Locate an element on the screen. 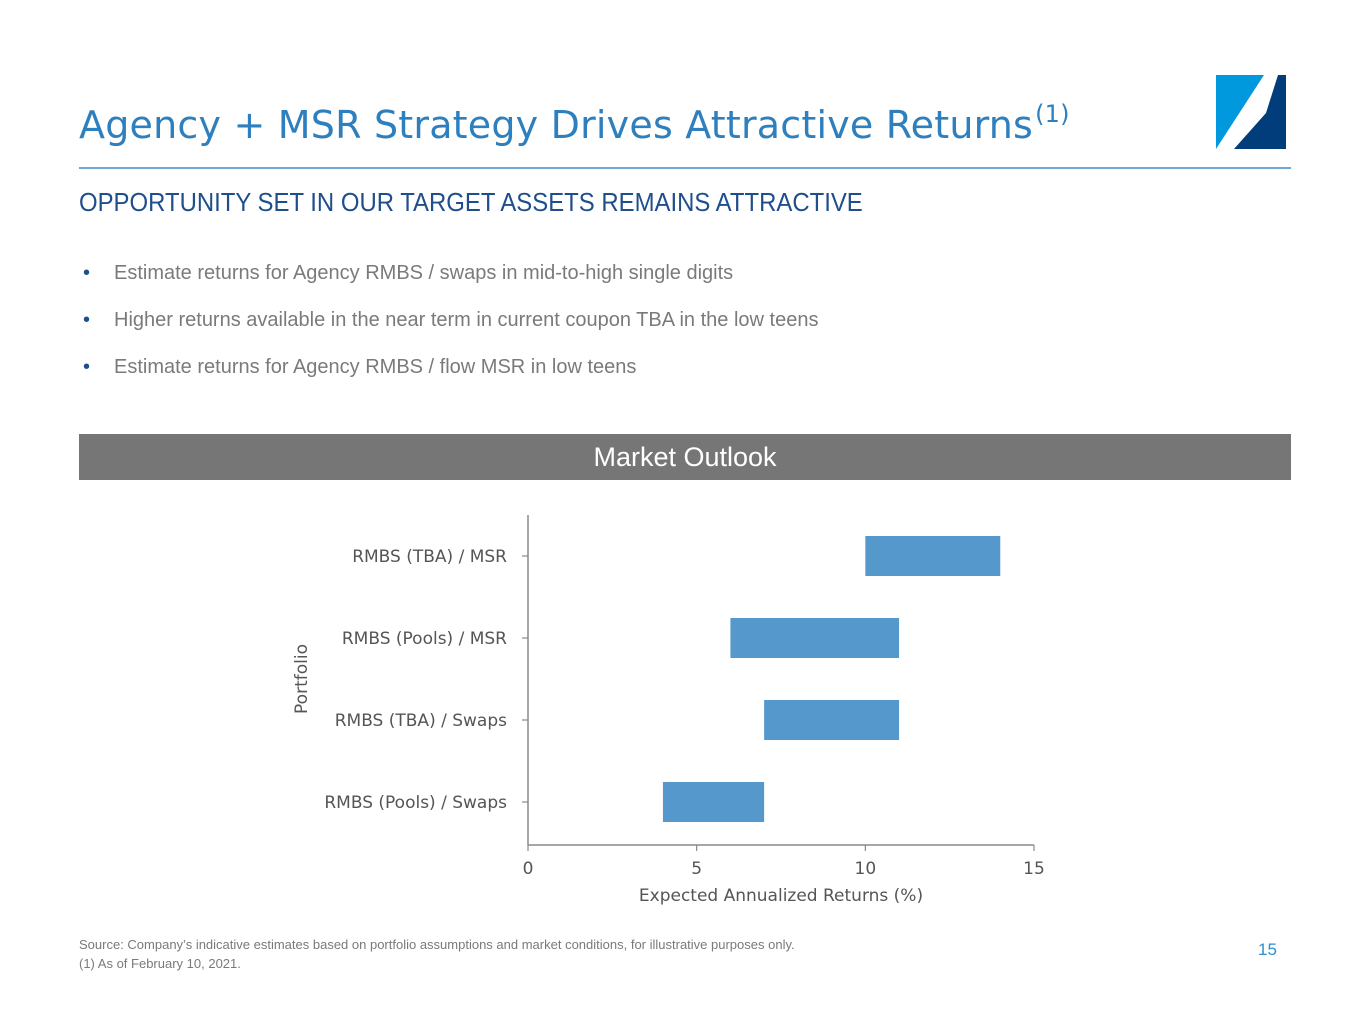  x-tick-label: 5 is located at coordinates (696, 869).